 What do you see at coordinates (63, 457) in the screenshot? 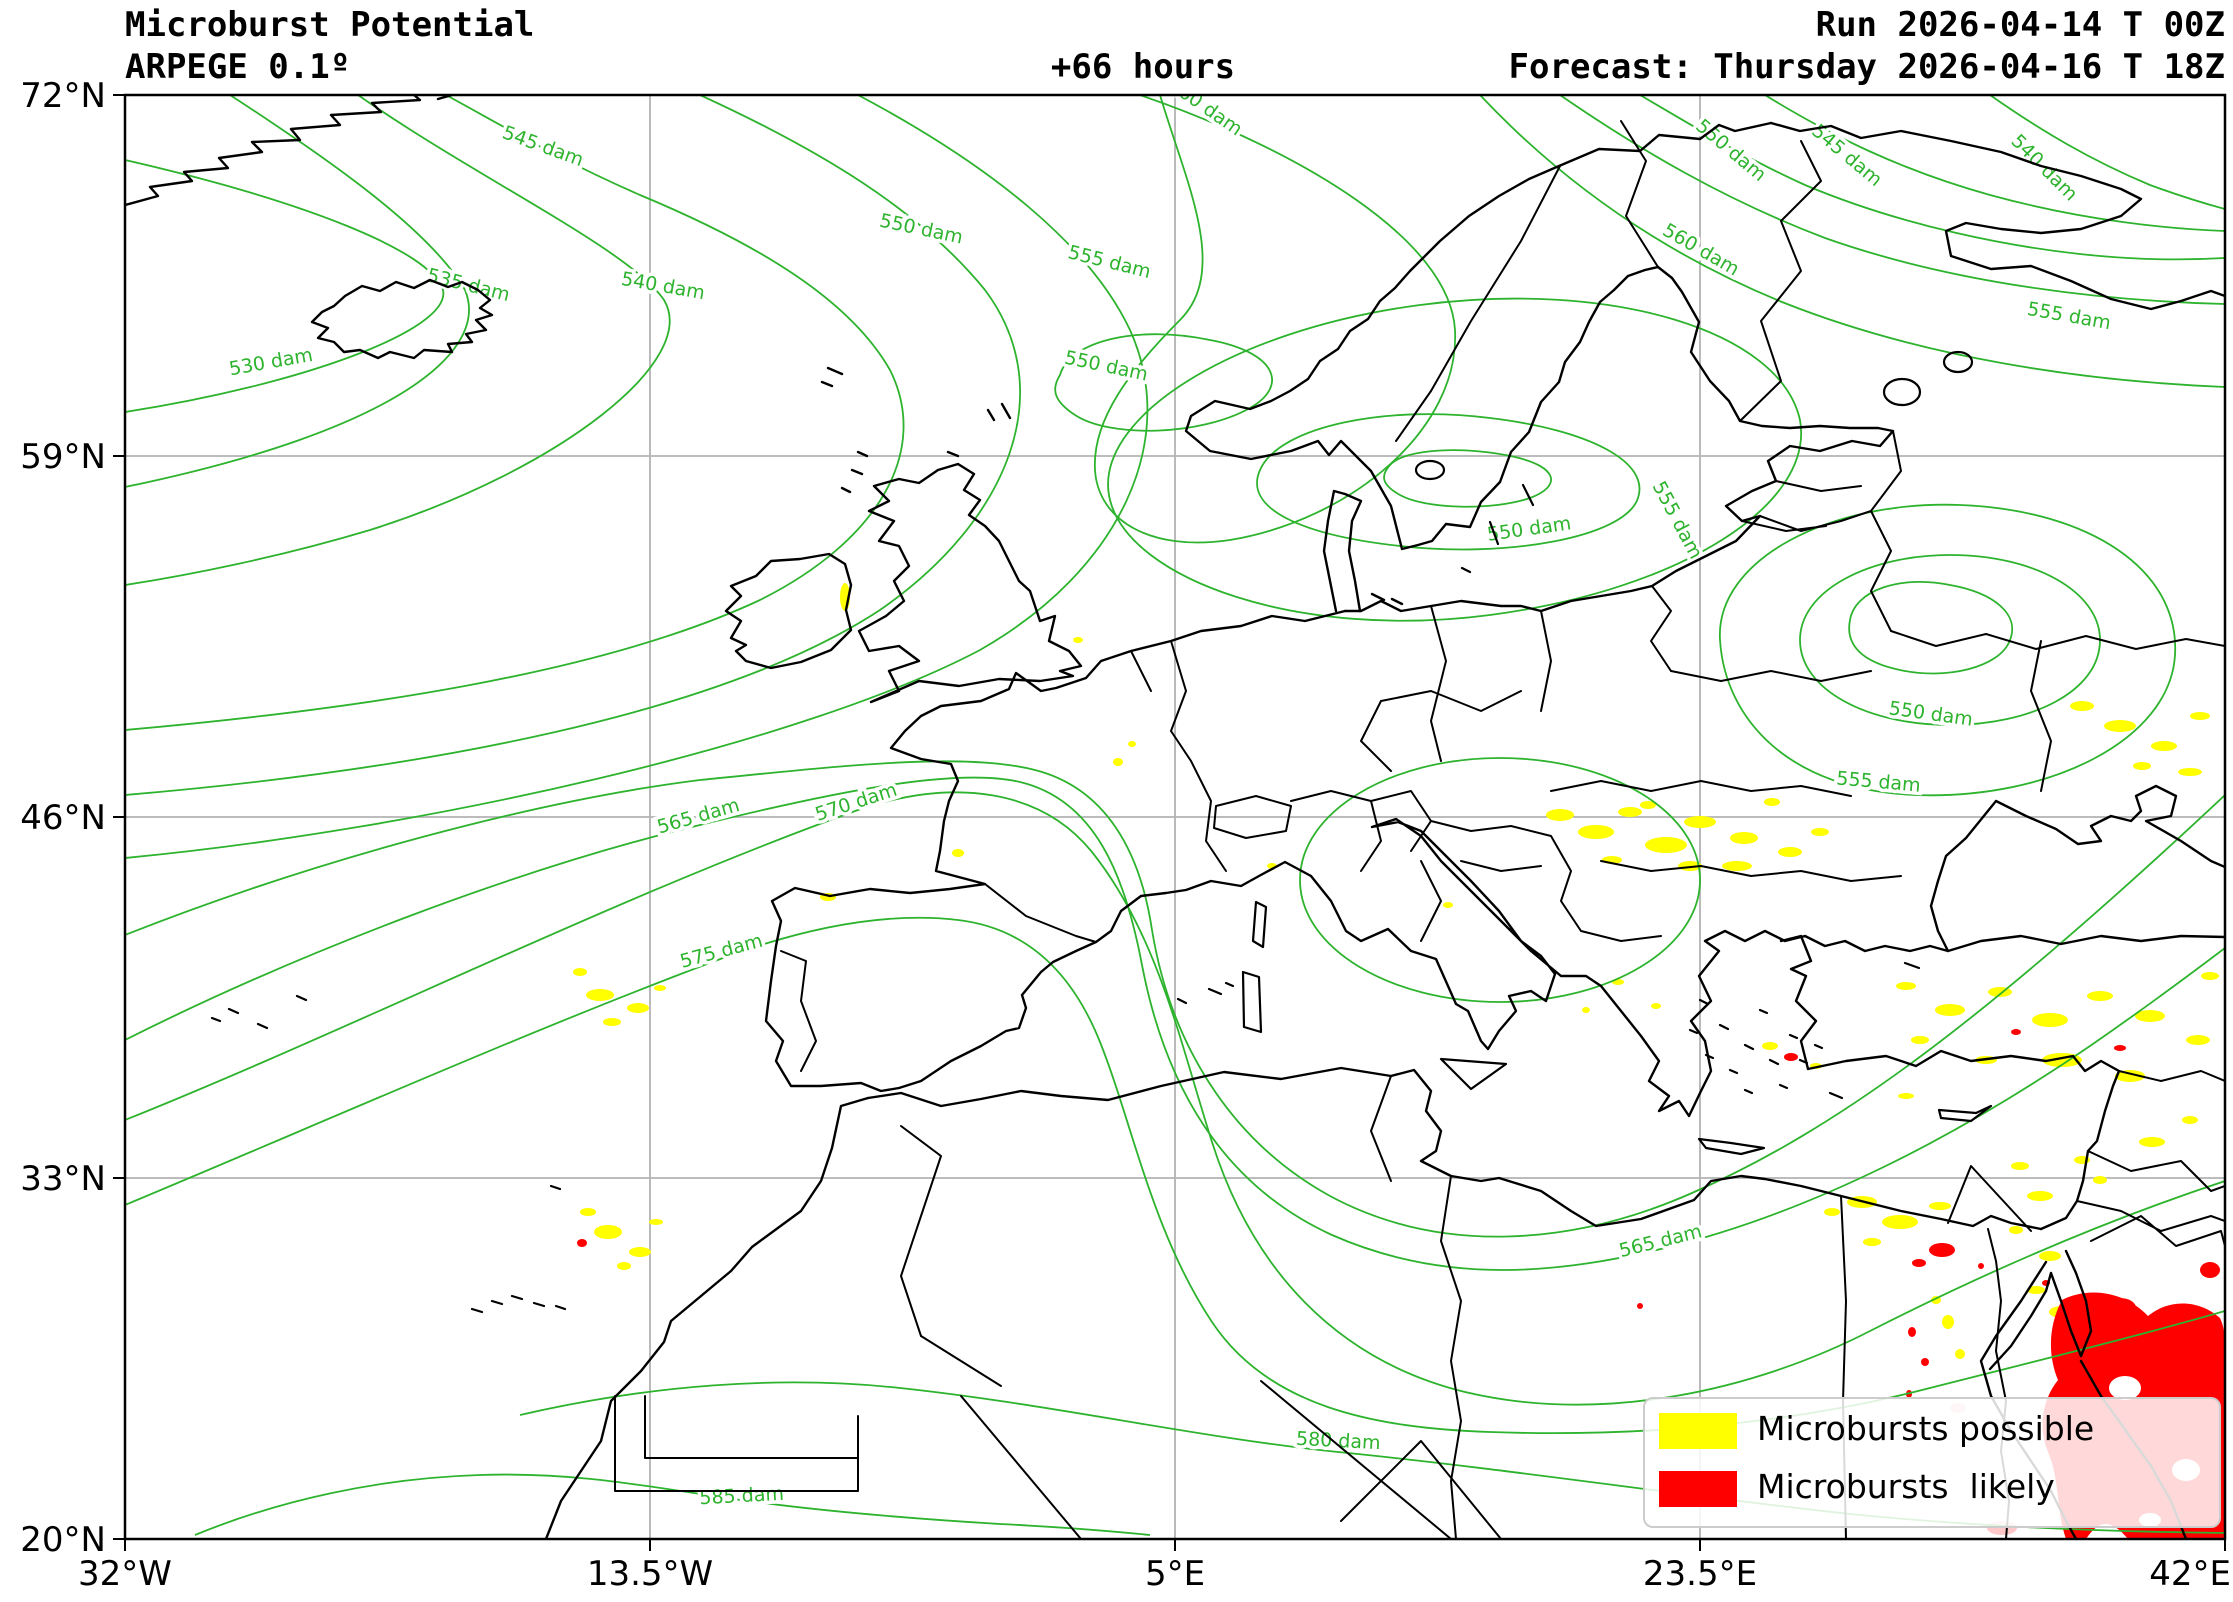
I see `lat-tick-label: 59°N` at bounding box center [63, 457].